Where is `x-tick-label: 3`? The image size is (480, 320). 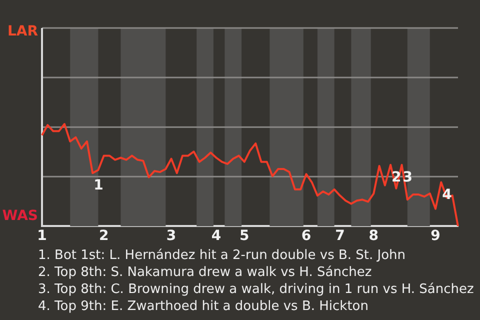 x-tick-label: 3 is located at coordinates (171, 236).